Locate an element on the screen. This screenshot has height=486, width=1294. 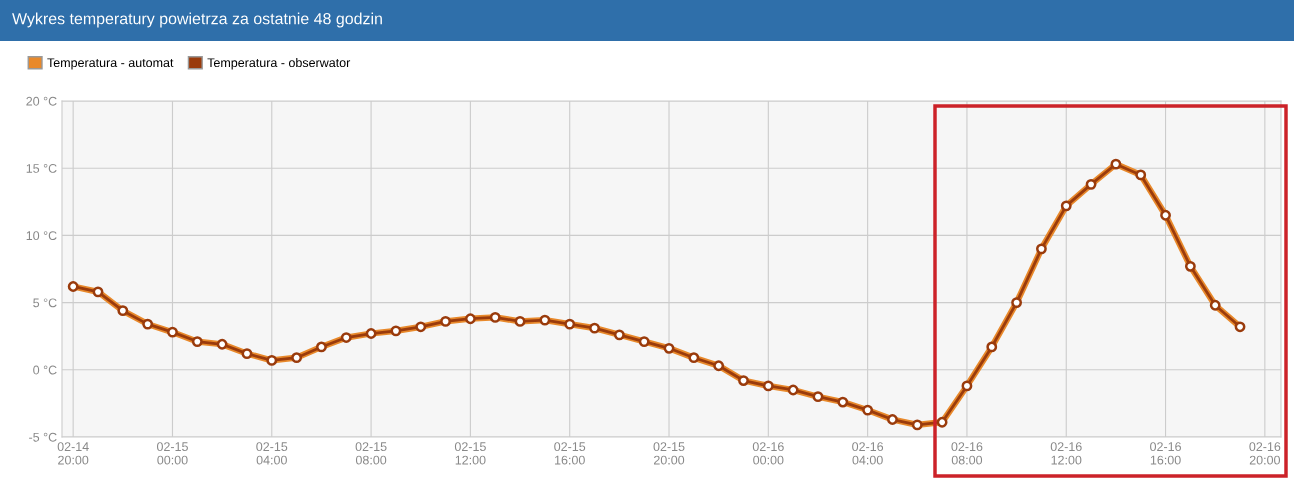
y-tick-label: -5 °C is located at coordinates (43, 437).